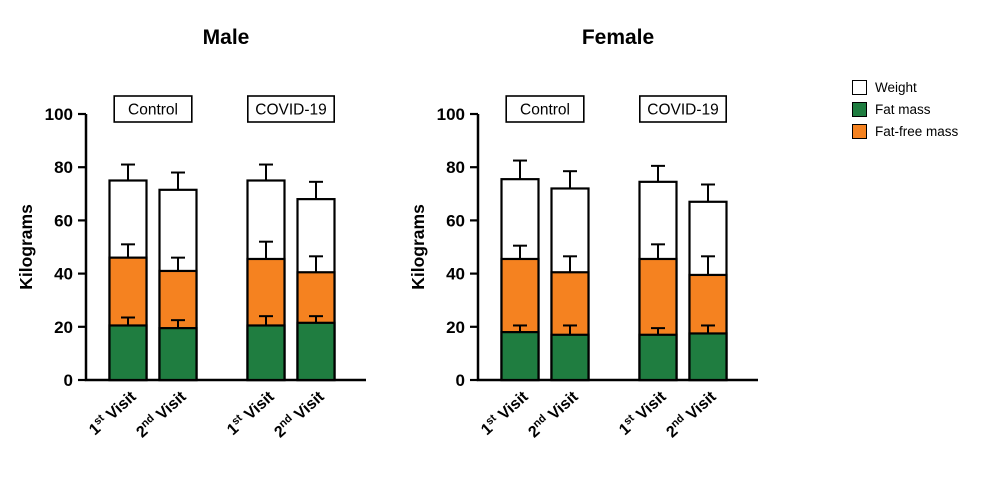 Image resolution: width=986 pixels, height=493 pixels. I want to click on legend-item-fat-mass: Fat mass, so click(905, 109).